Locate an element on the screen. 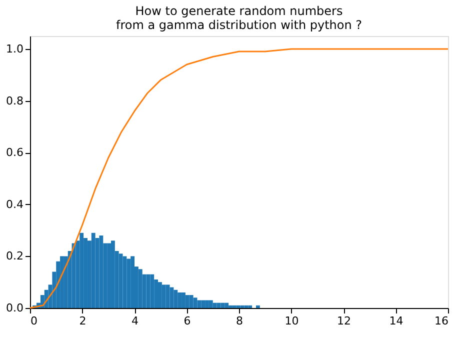 The width and height of the screenshot is (474, 348). y-tick-label: 0.4 is located at coordinates (15, 204).